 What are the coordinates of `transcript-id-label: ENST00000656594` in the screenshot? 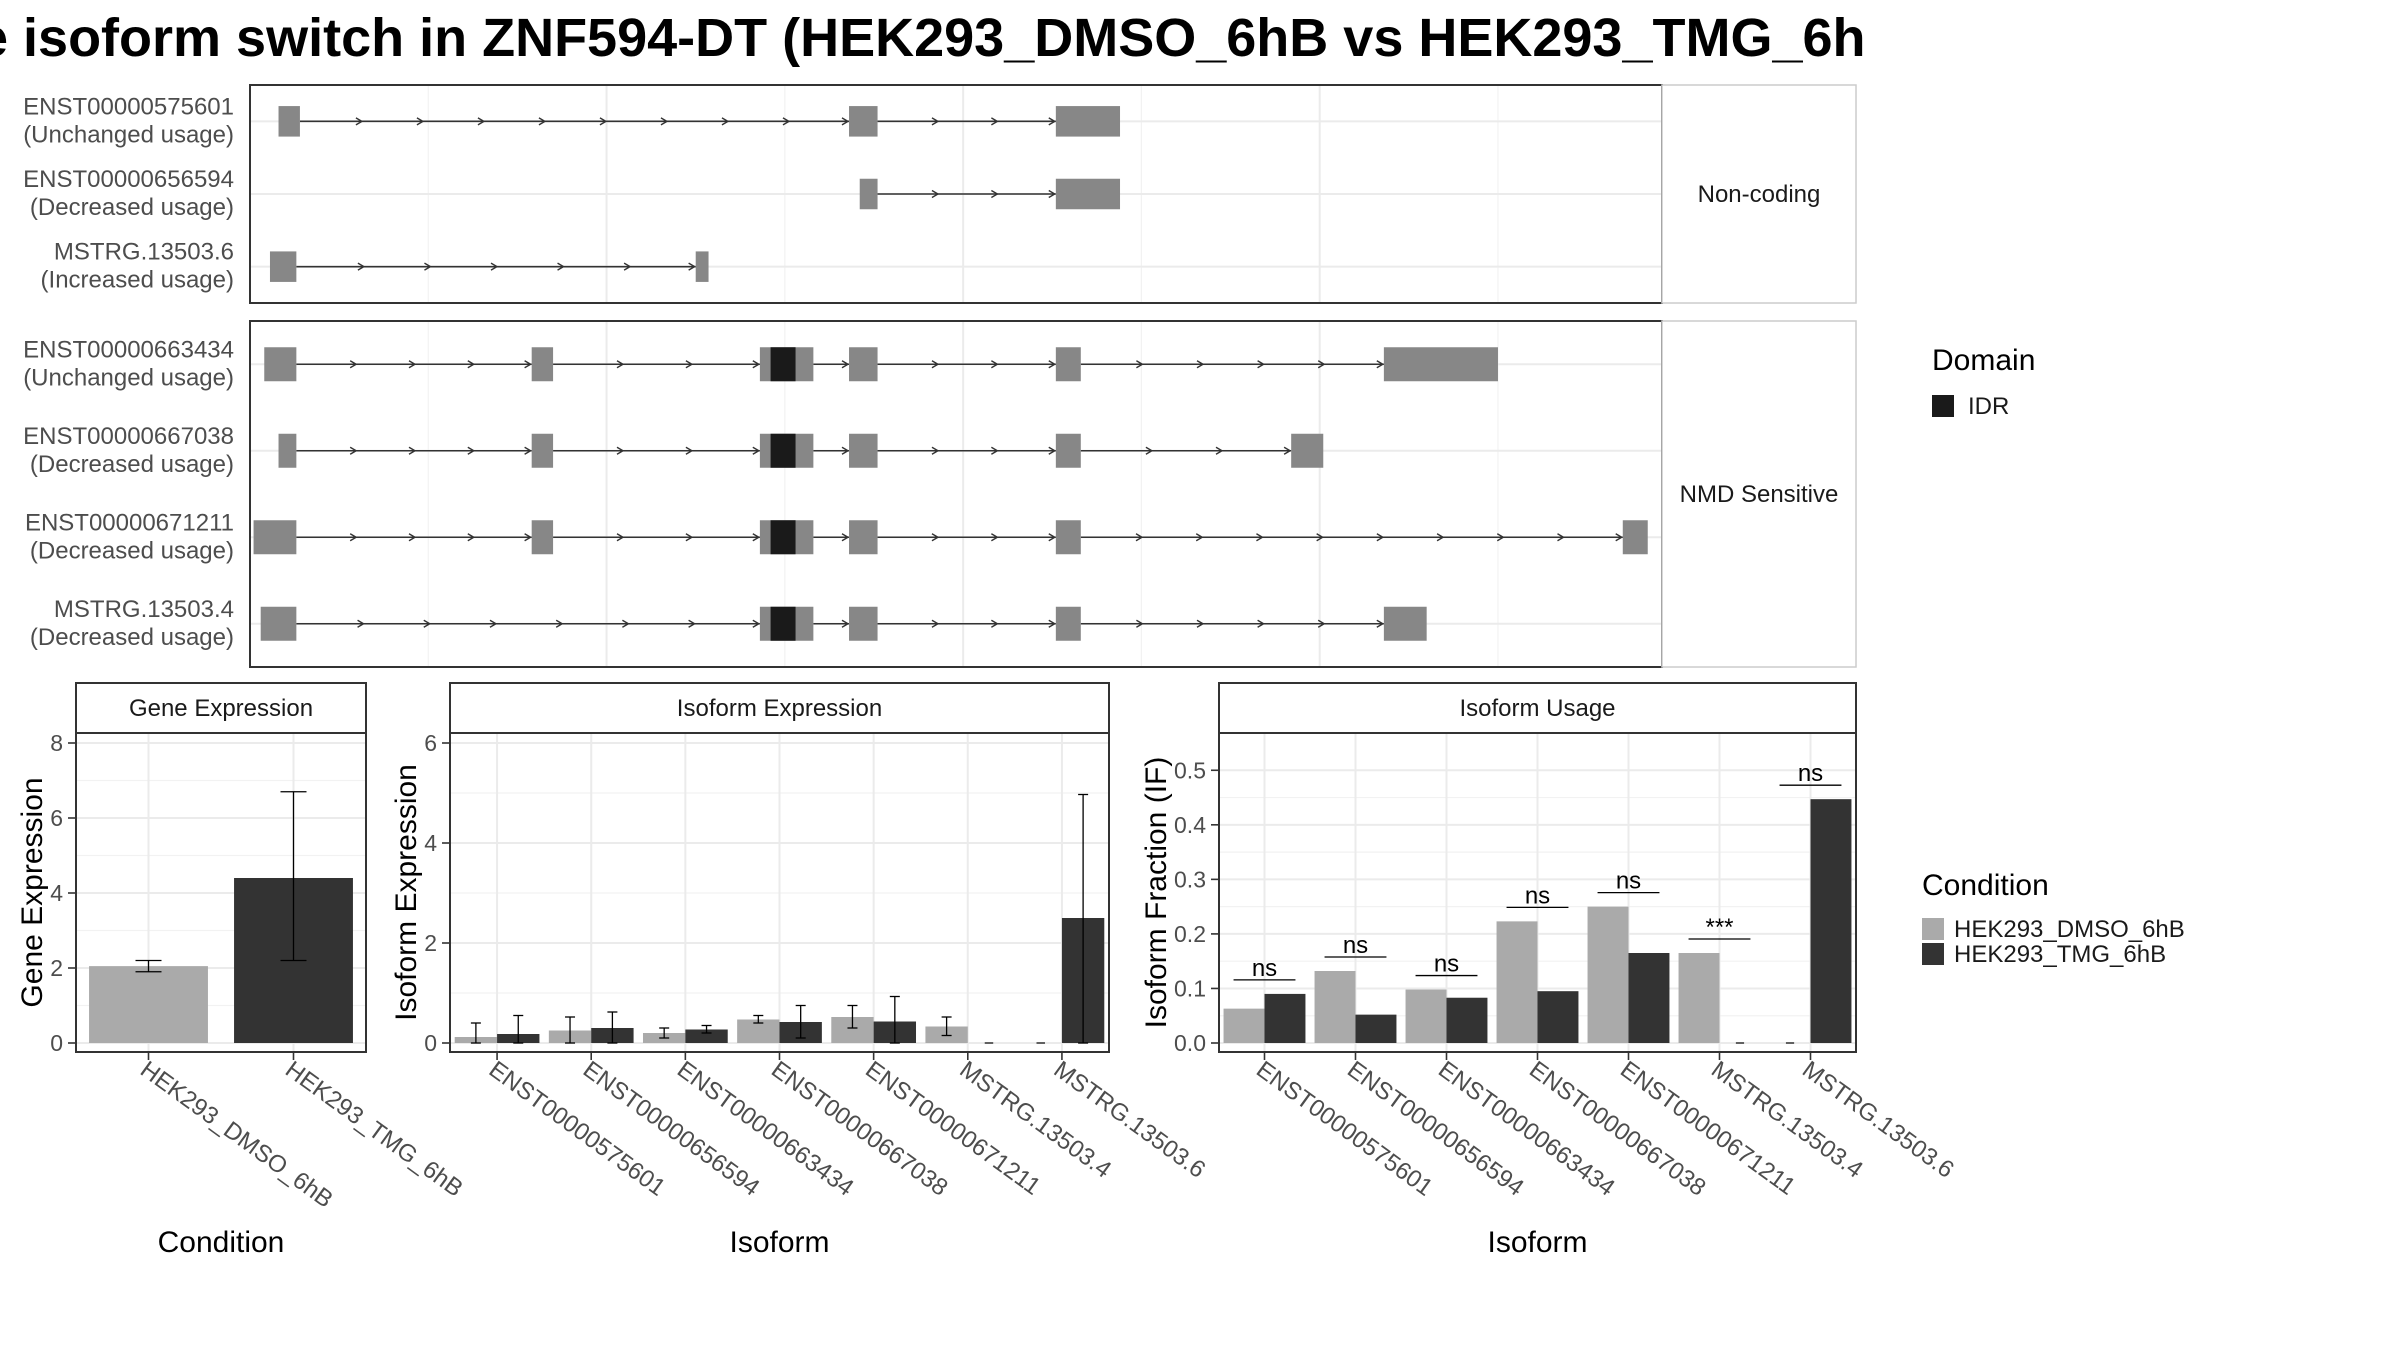 It's located at (128, 179).